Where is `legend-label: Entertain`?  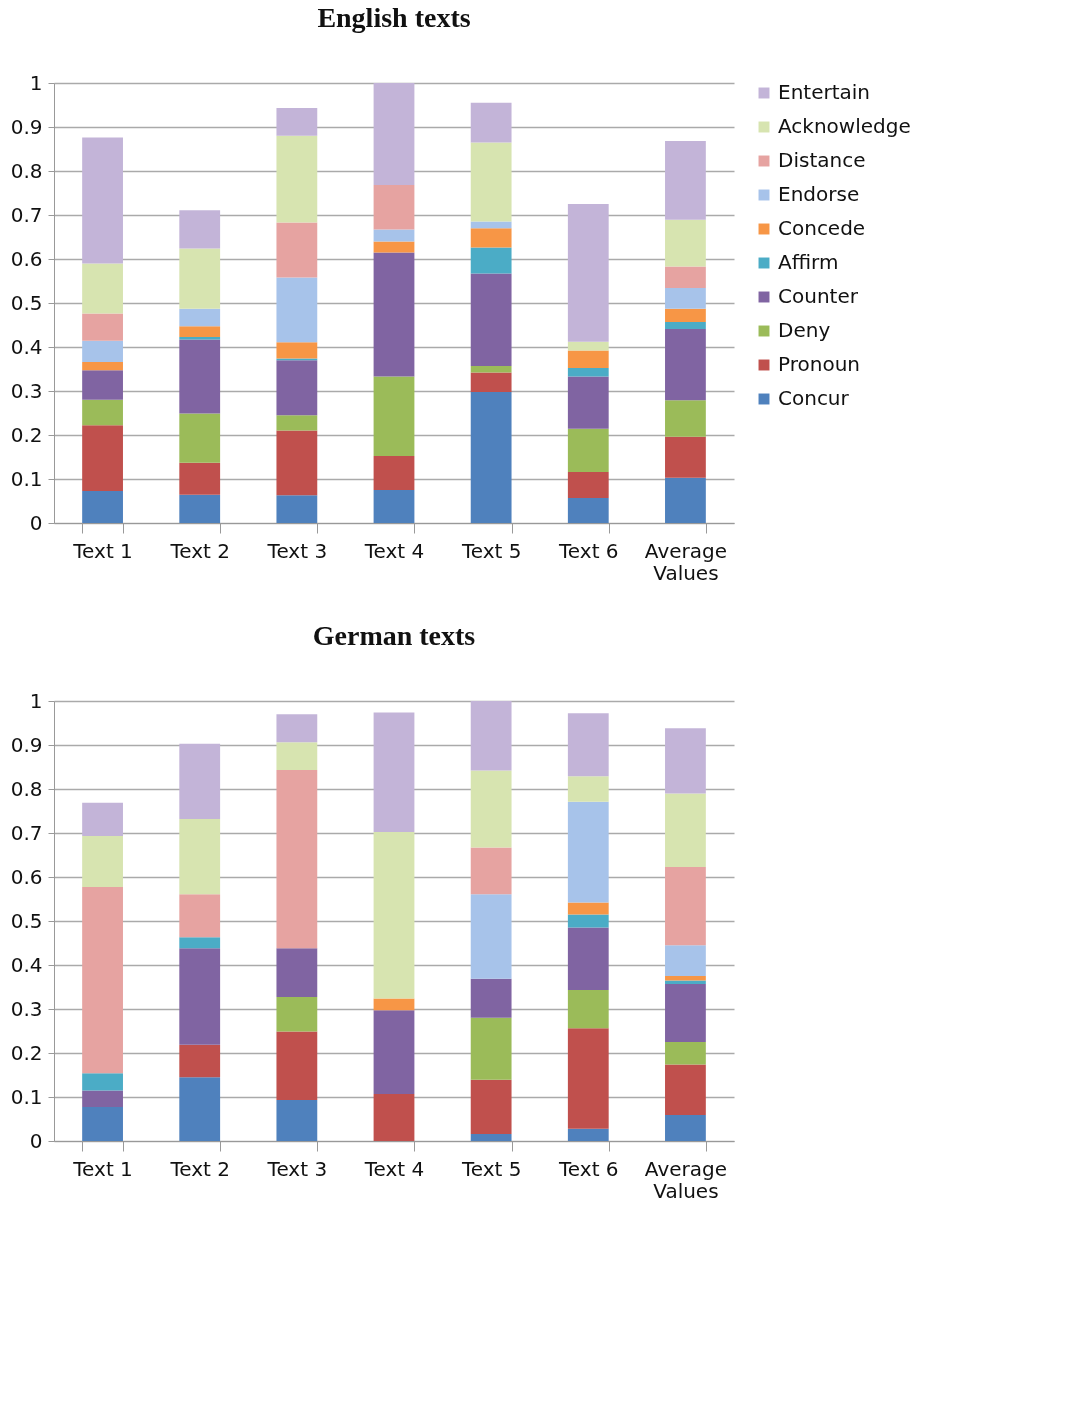
legend-label: Entertain is located at coordinates (824, 92).